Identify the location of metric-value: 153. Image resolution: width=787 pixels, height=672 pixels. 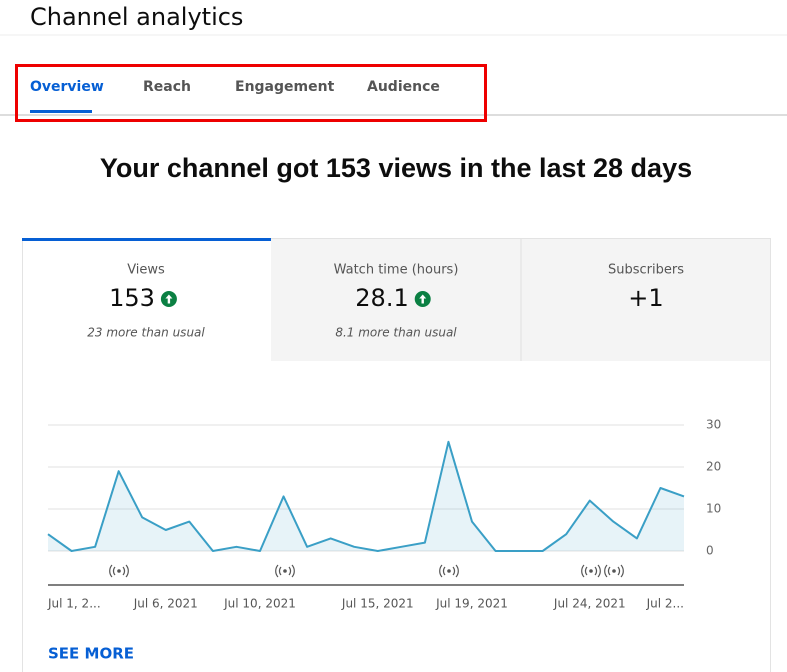
(132, 298).